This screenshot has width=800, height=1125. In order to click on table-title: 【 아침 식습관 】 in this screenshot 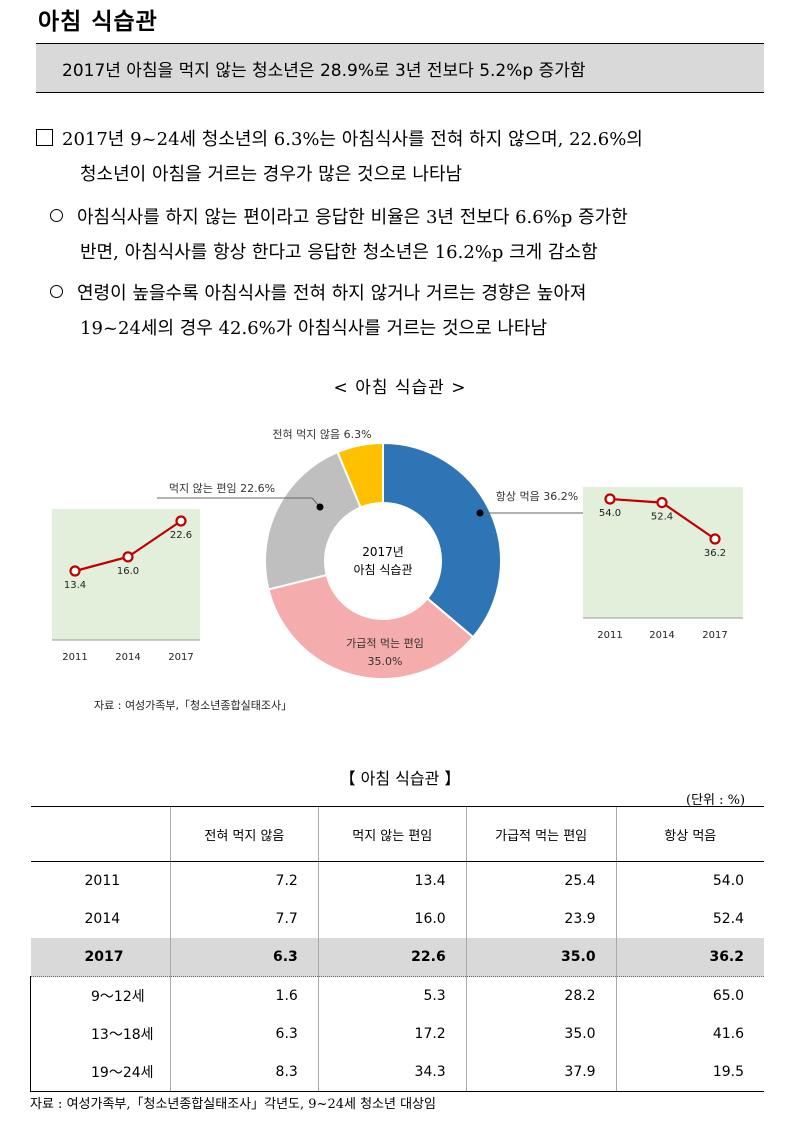, I will do `click(400, 778)`.